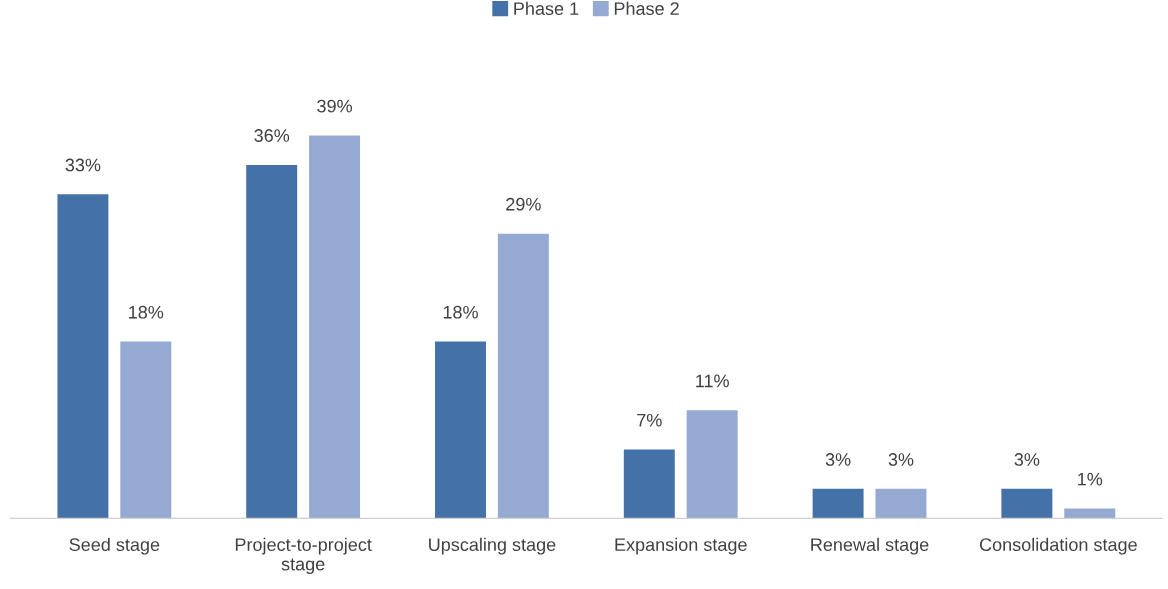 Image resolution: width=1168 pixels, height=589 pixels. What do you see at coordinates (1090, 479) in the screenshot?
I see `data-label: 1%` at bounding box center [1090, 479].